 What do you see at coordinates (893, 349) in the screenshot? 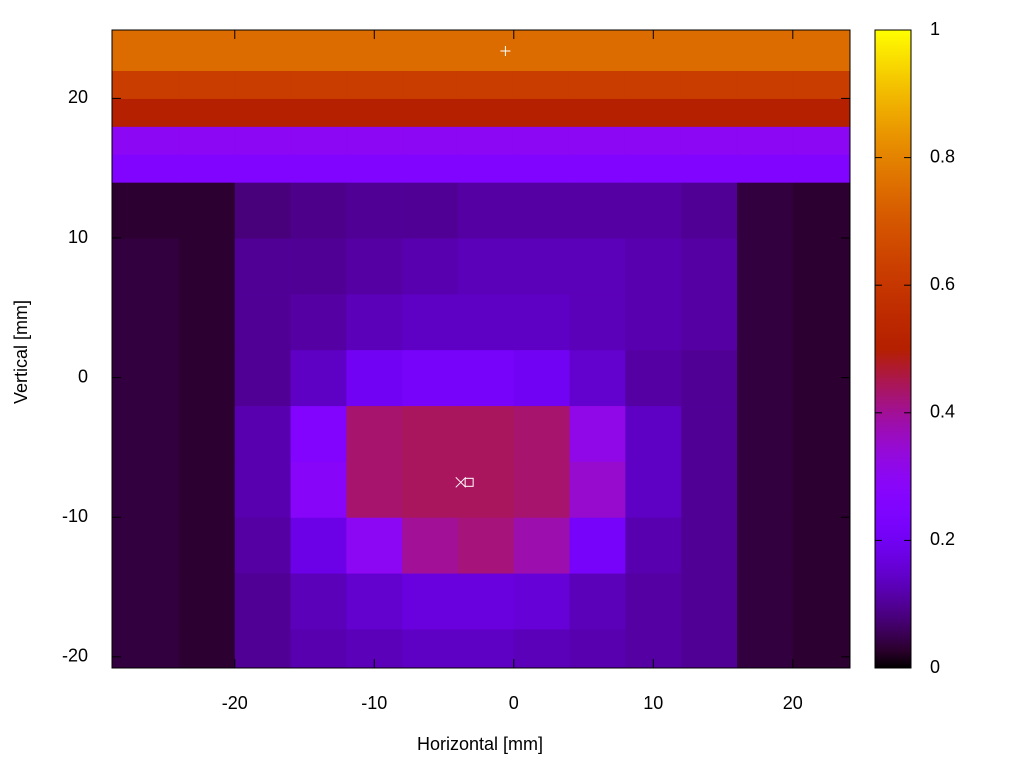
I see `colorbar` at bounding box center [893, 349].